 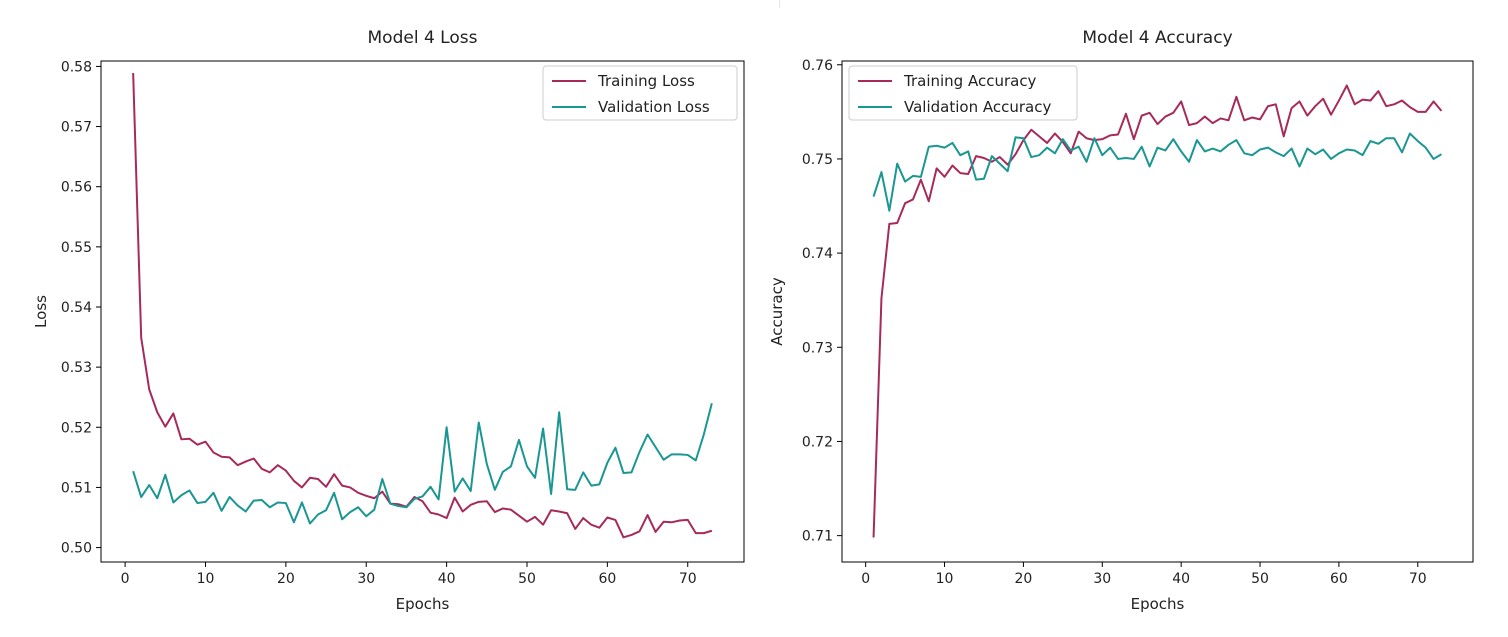 What do you see at coordinates (654, 107) in the screenshot?
I see `legend-label: Validation Loss` at bounding box center [654, 107].